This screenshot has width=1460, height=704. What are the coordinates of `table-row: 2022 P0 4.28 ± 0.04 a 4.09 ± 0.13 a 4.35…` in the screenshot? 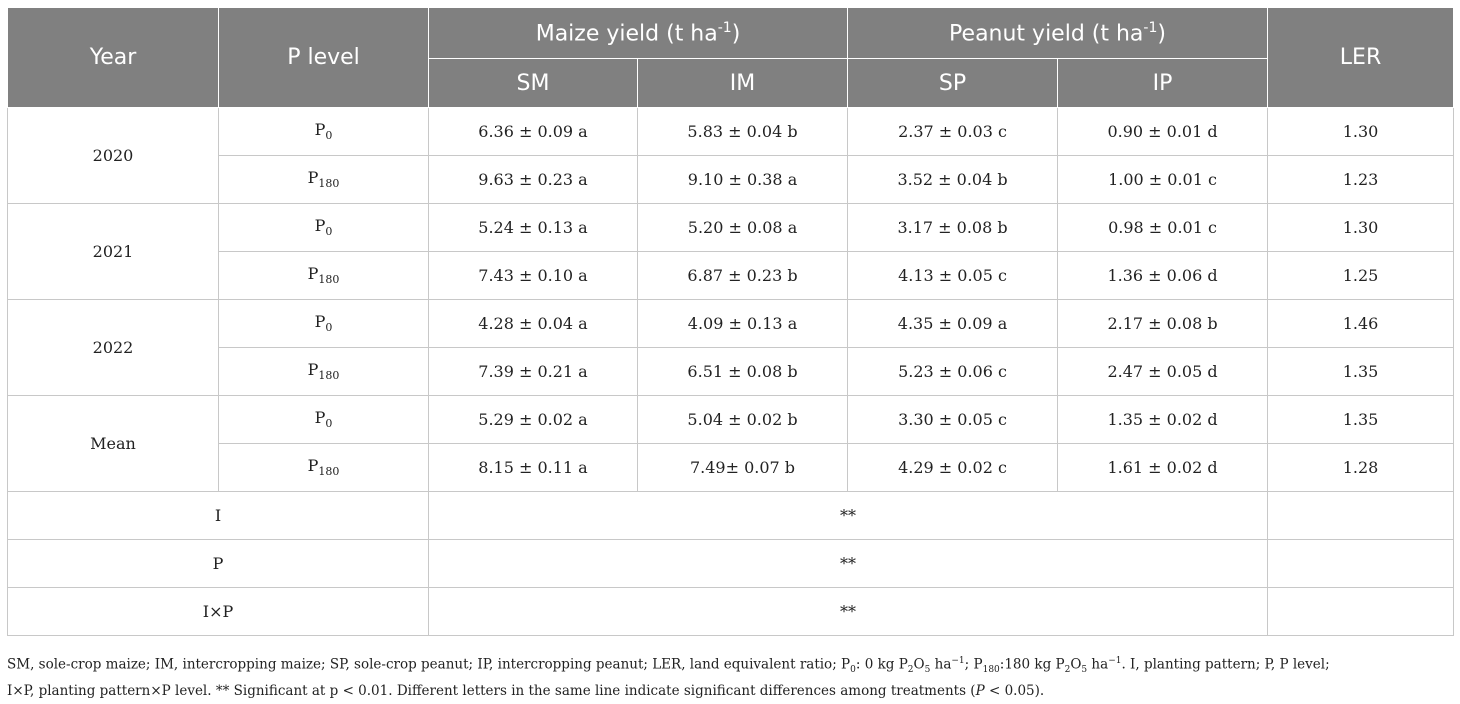 It's located at (731, 347).